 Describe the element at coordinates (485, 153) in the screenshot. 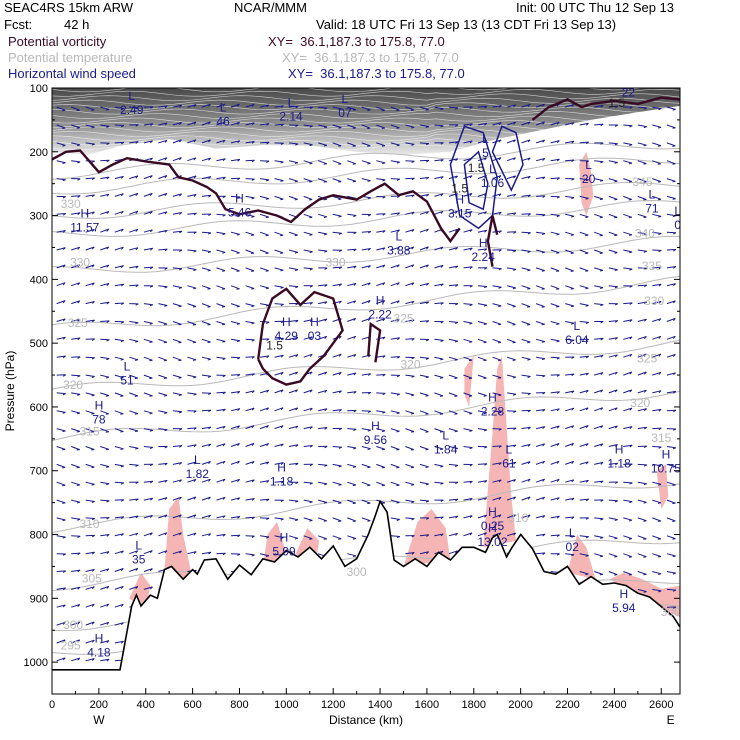

I see `extremum-value: 5` at that location.